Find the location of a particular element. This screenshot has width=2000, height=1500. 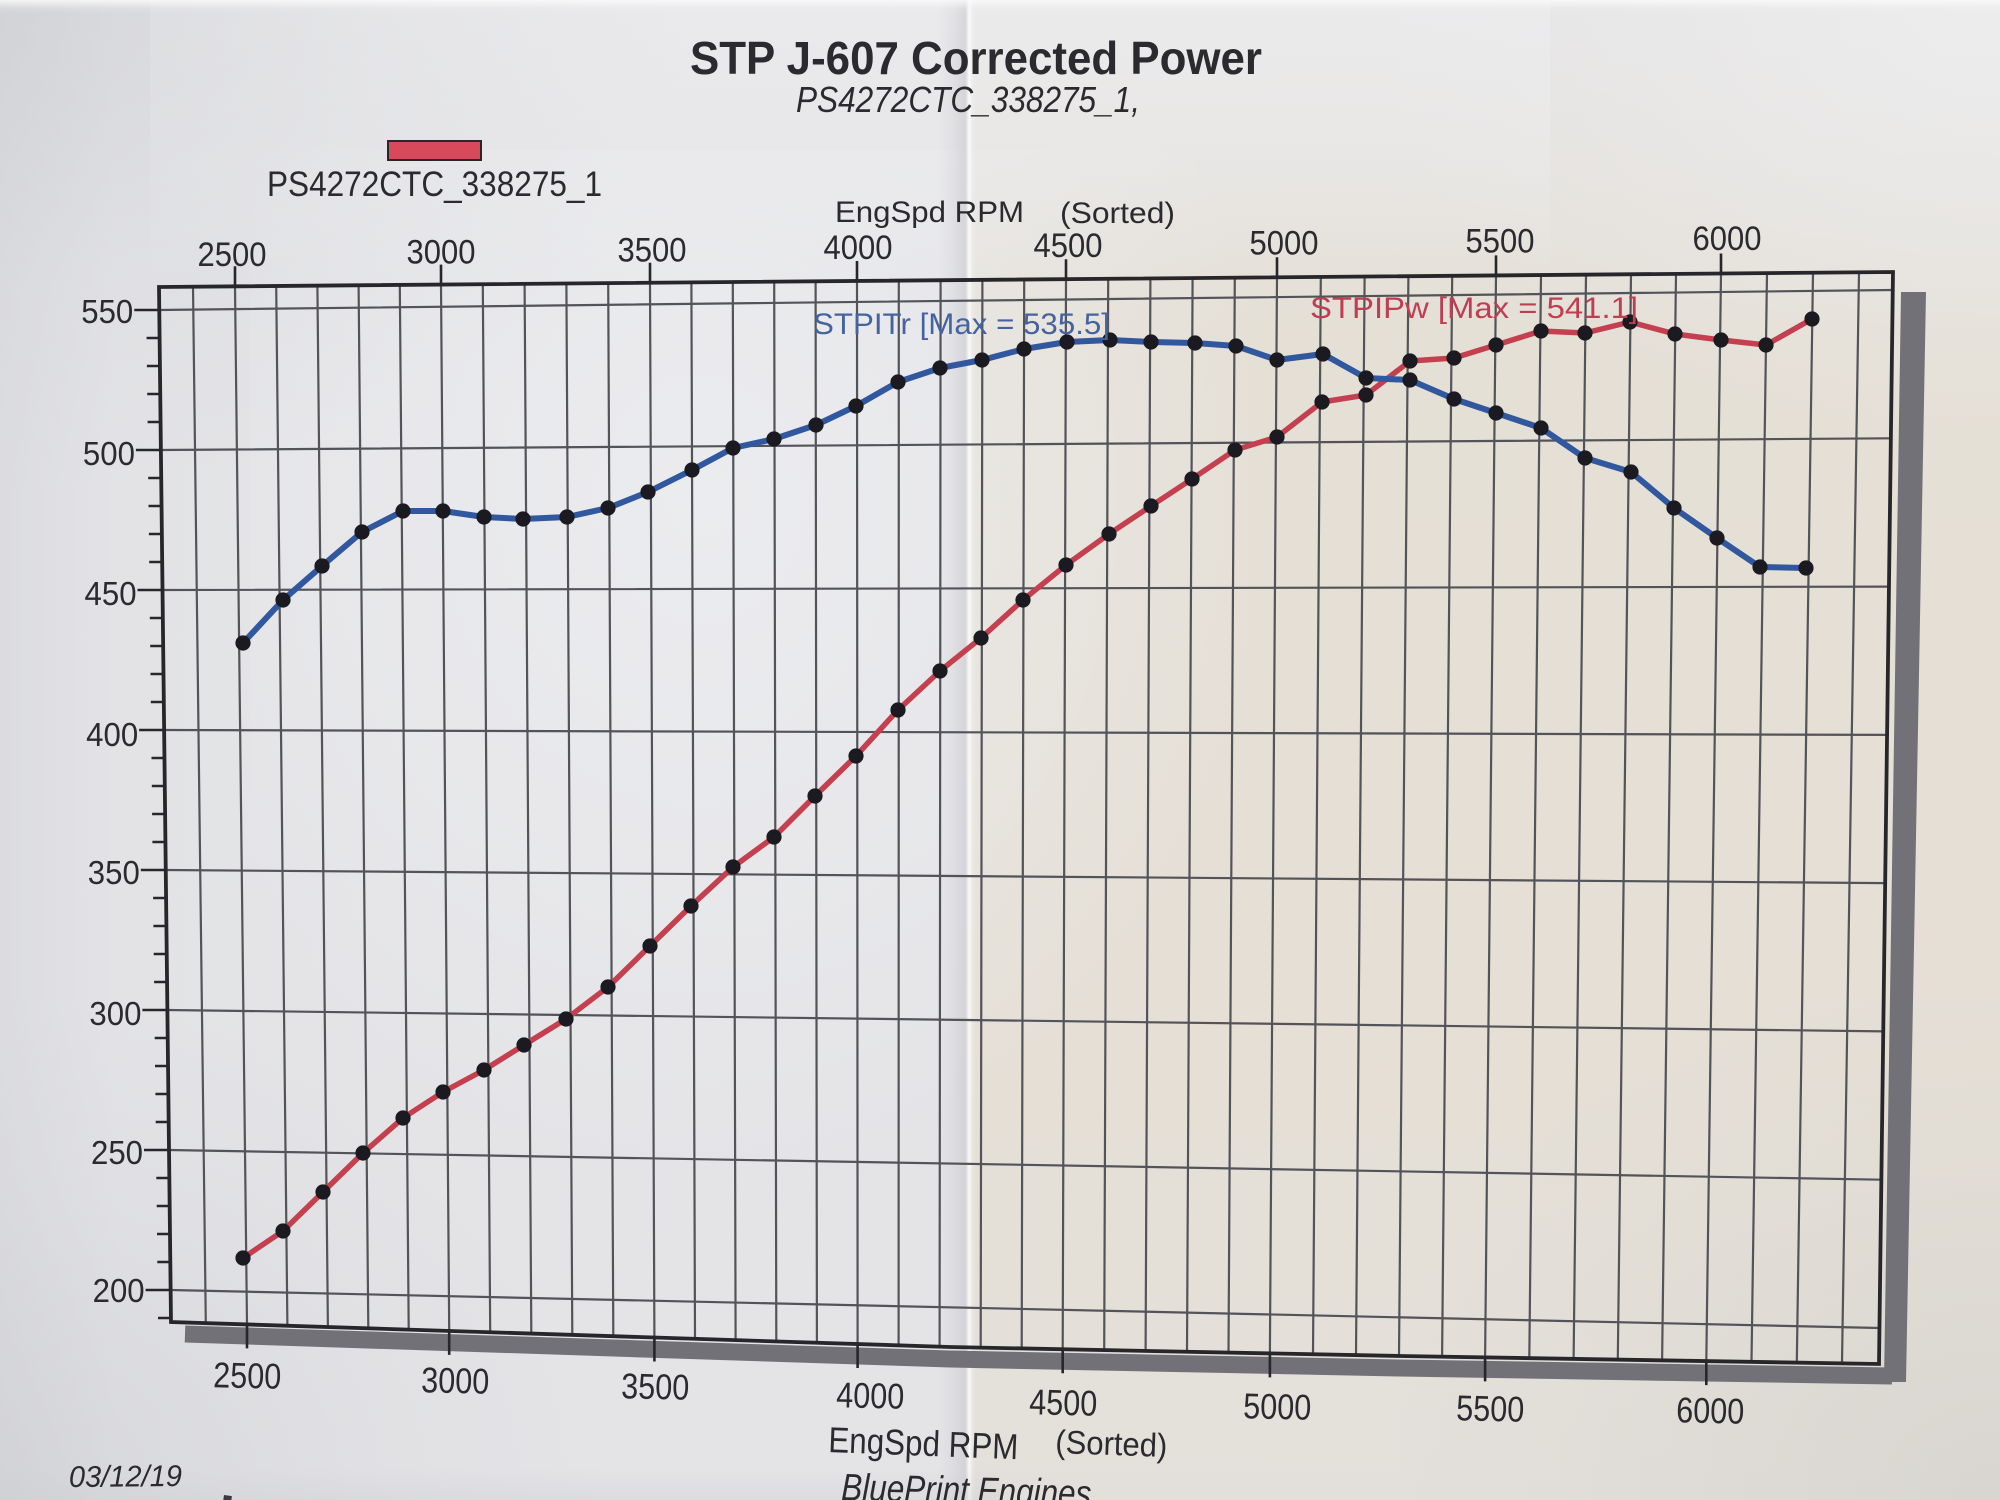

svg-text: BluePrint Engines is located at coordinates (966, 1483).